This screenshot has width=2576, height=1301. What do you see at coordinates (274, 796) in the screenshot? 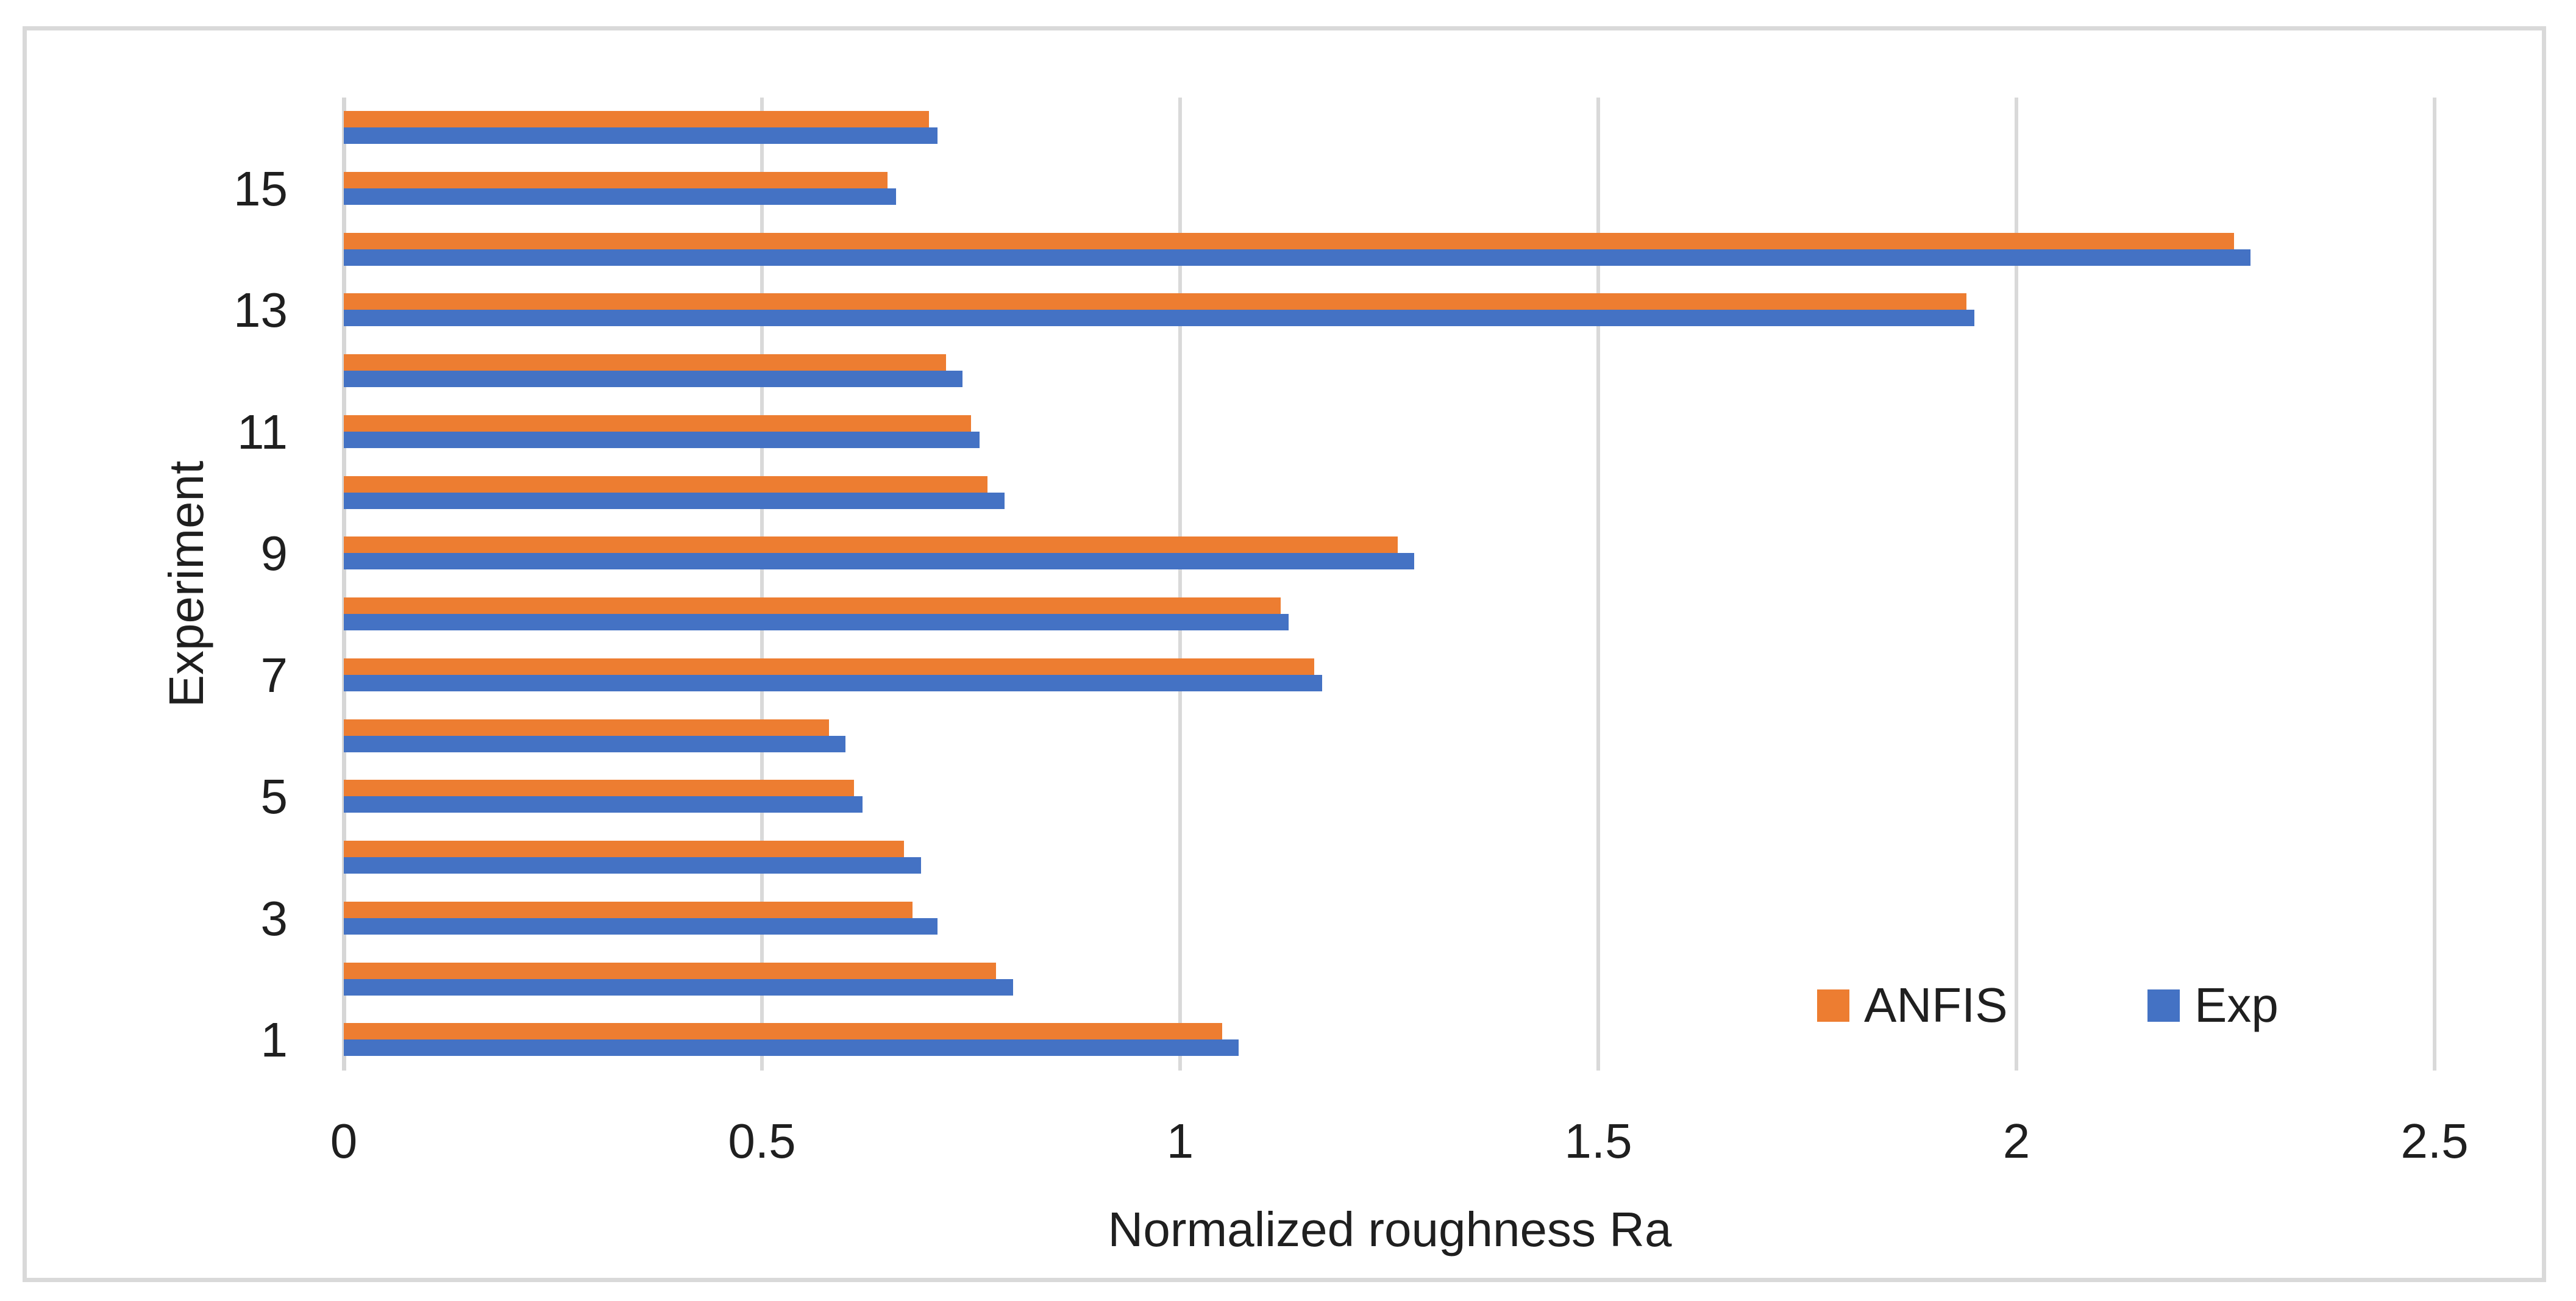
I see `y-tick-label-5: 5` at bounding box center [274, 796].